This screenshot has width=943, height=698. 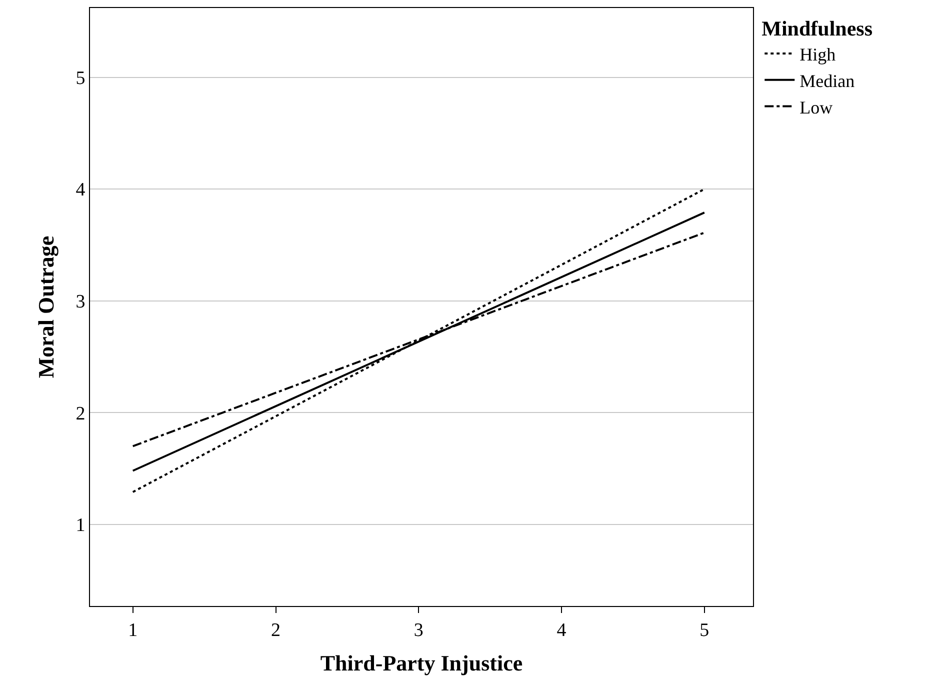 I want to click on x-tick-label: 4, so click(x=561, y=630).